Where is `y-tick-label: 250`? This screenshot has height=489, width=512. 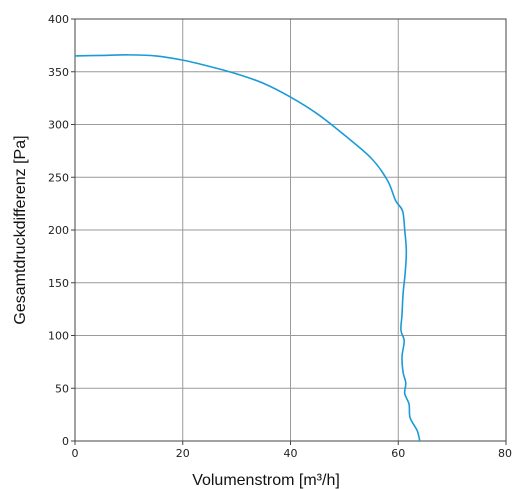
y-tick-label: 250 is located at coordinates (58, 177).